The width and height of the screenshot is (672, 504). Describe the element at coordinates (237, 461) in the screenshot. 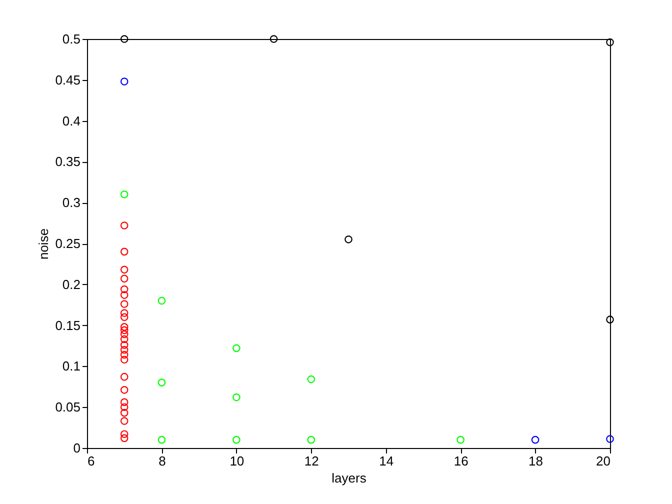

I see `x-tick-label: 10` at that location.